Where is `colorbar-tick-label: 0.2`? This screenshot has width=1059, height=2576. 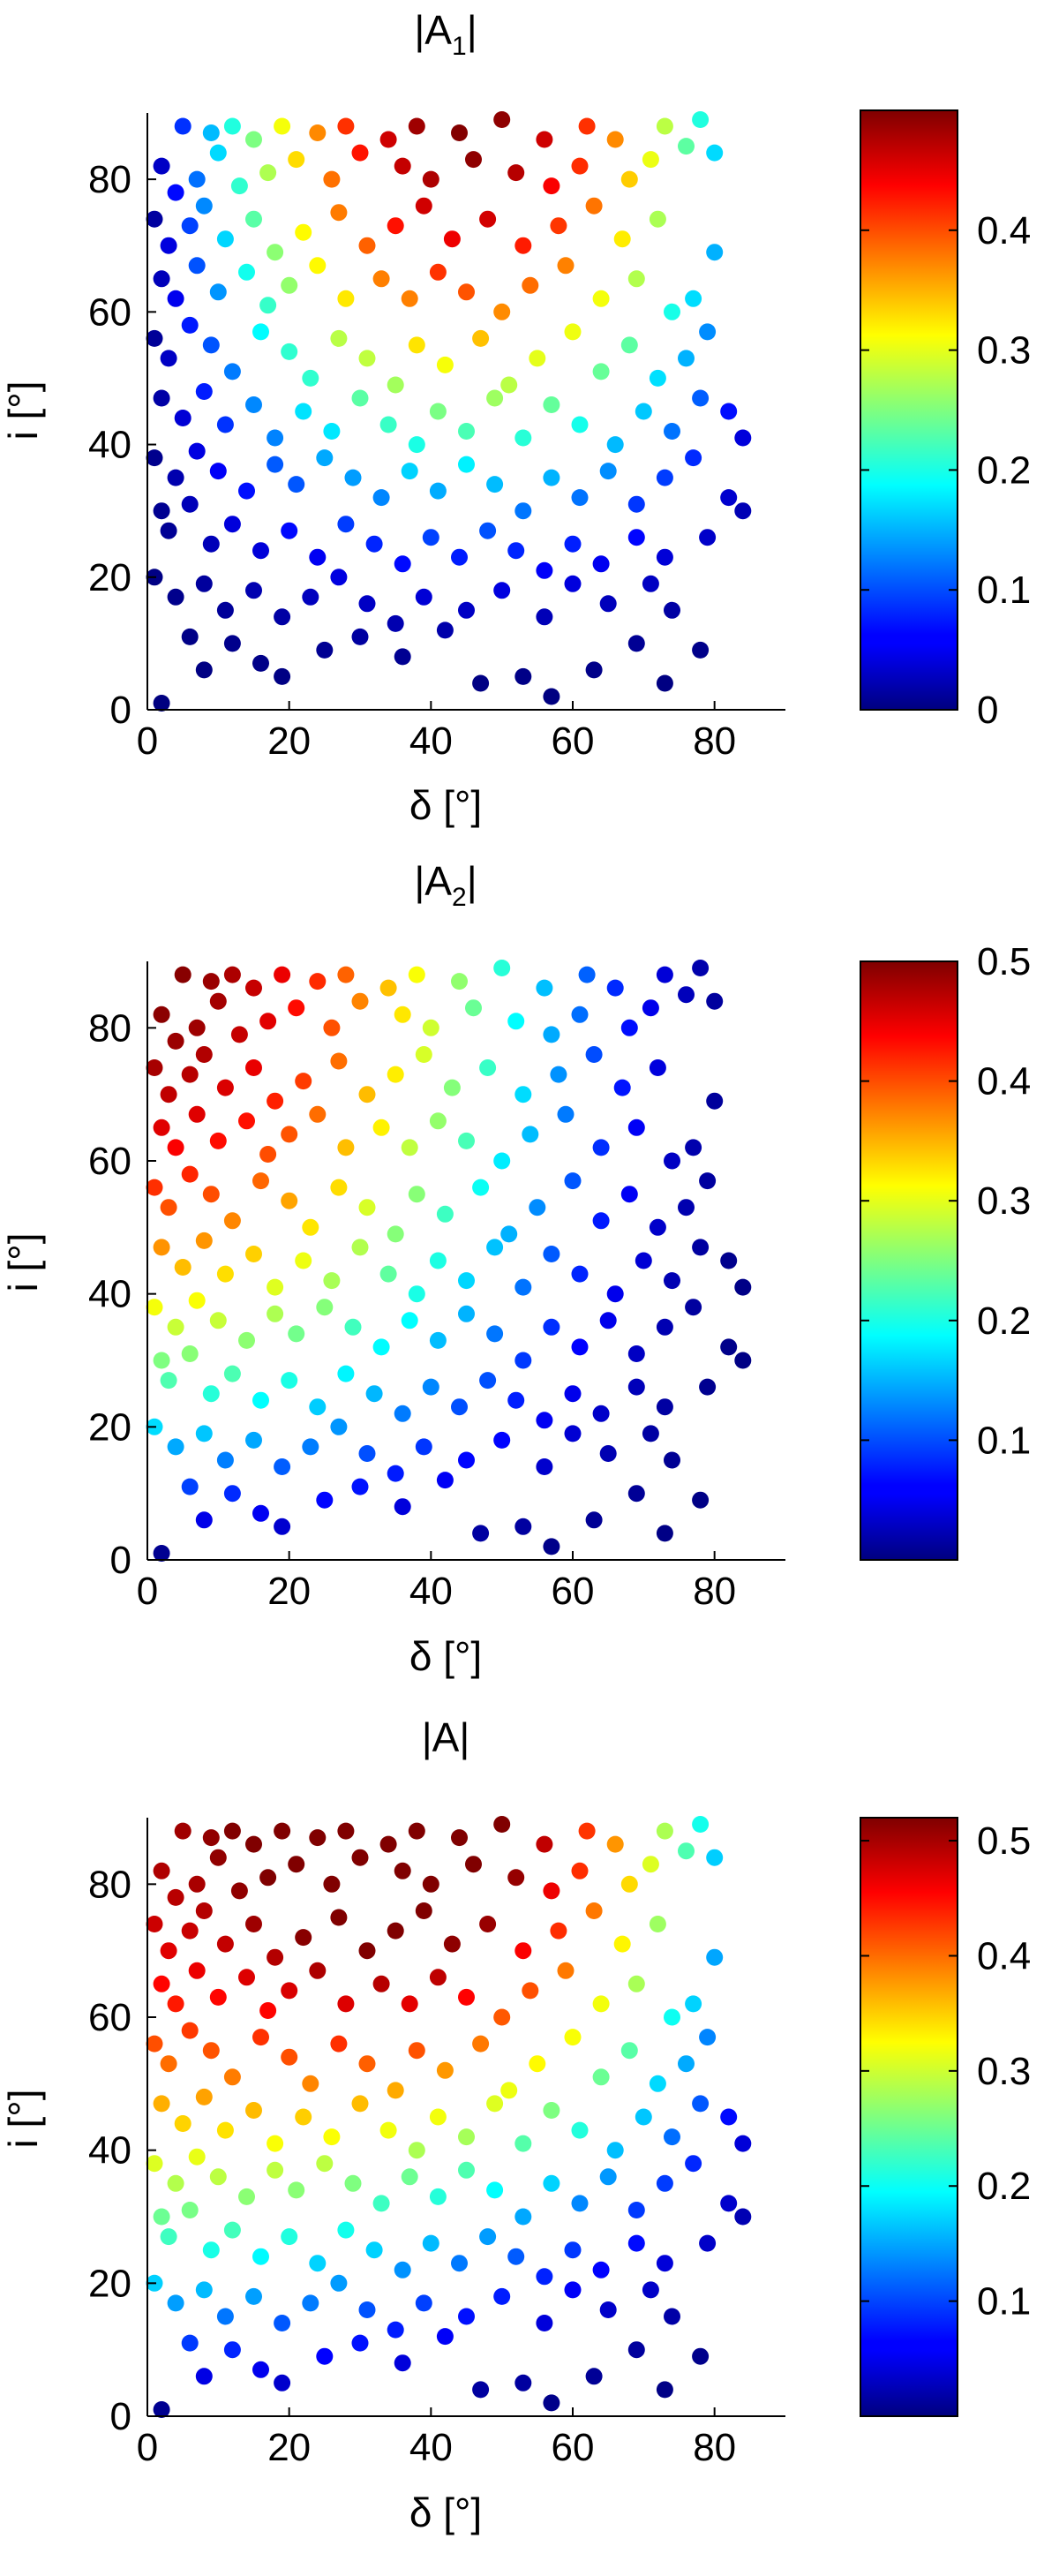 colorbar-tick-label: 0.2 is located at coordinates (1004, 2186).